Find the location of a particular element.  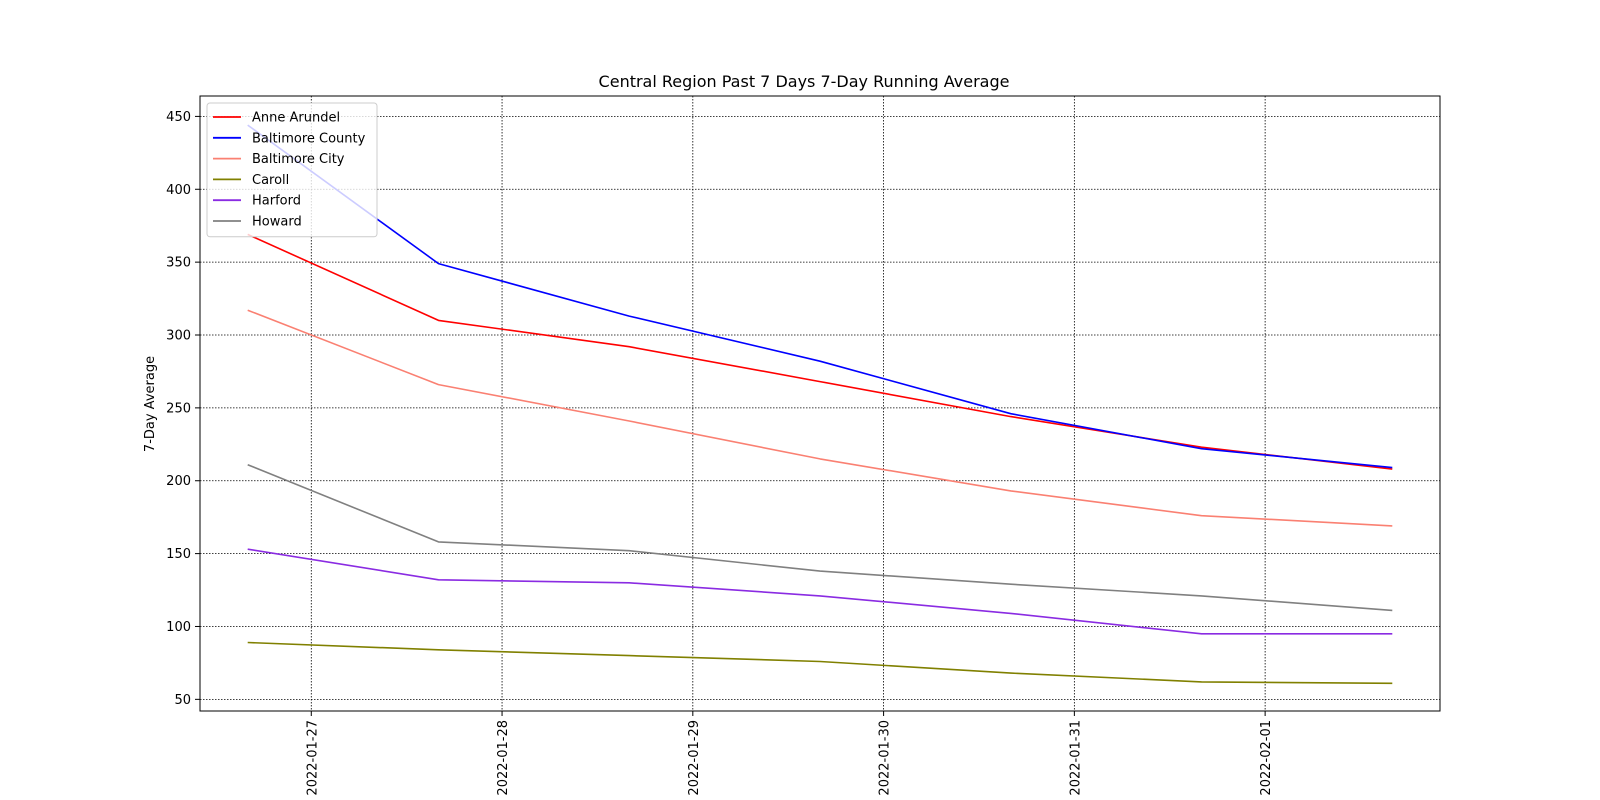

y-tick-label: 150 is located at coordinates (178, 554).